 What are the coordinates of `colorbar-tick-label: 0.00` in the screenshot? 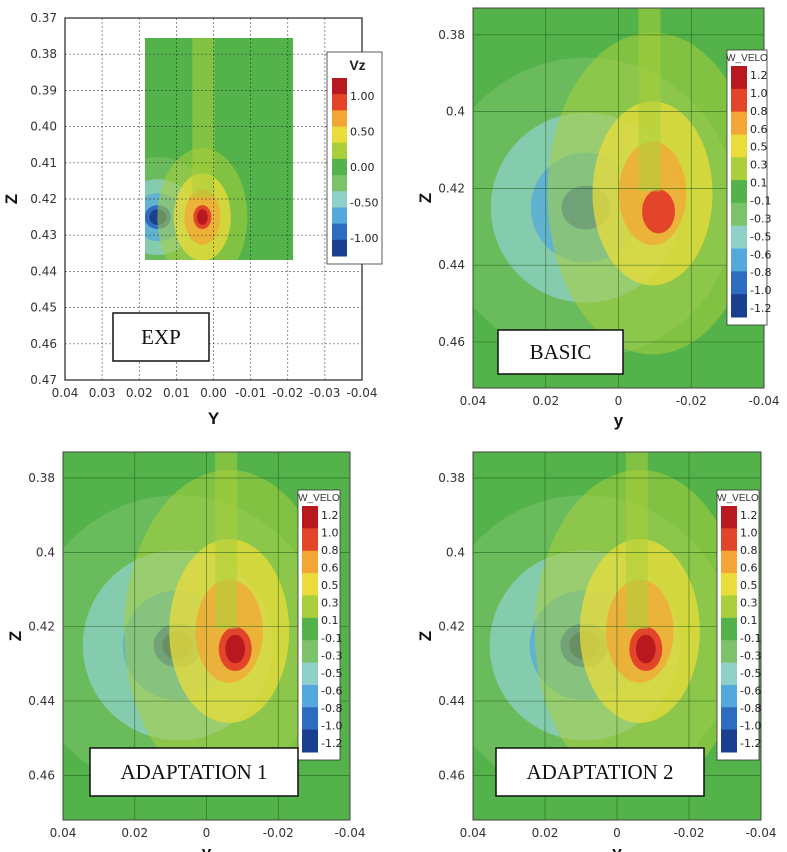 It's located at (362, 167).